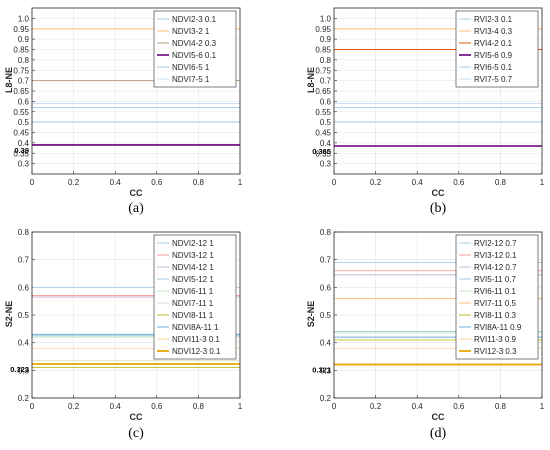  I want to click on legend-entry: NDVI4-2 0.3, so click(194, 43).